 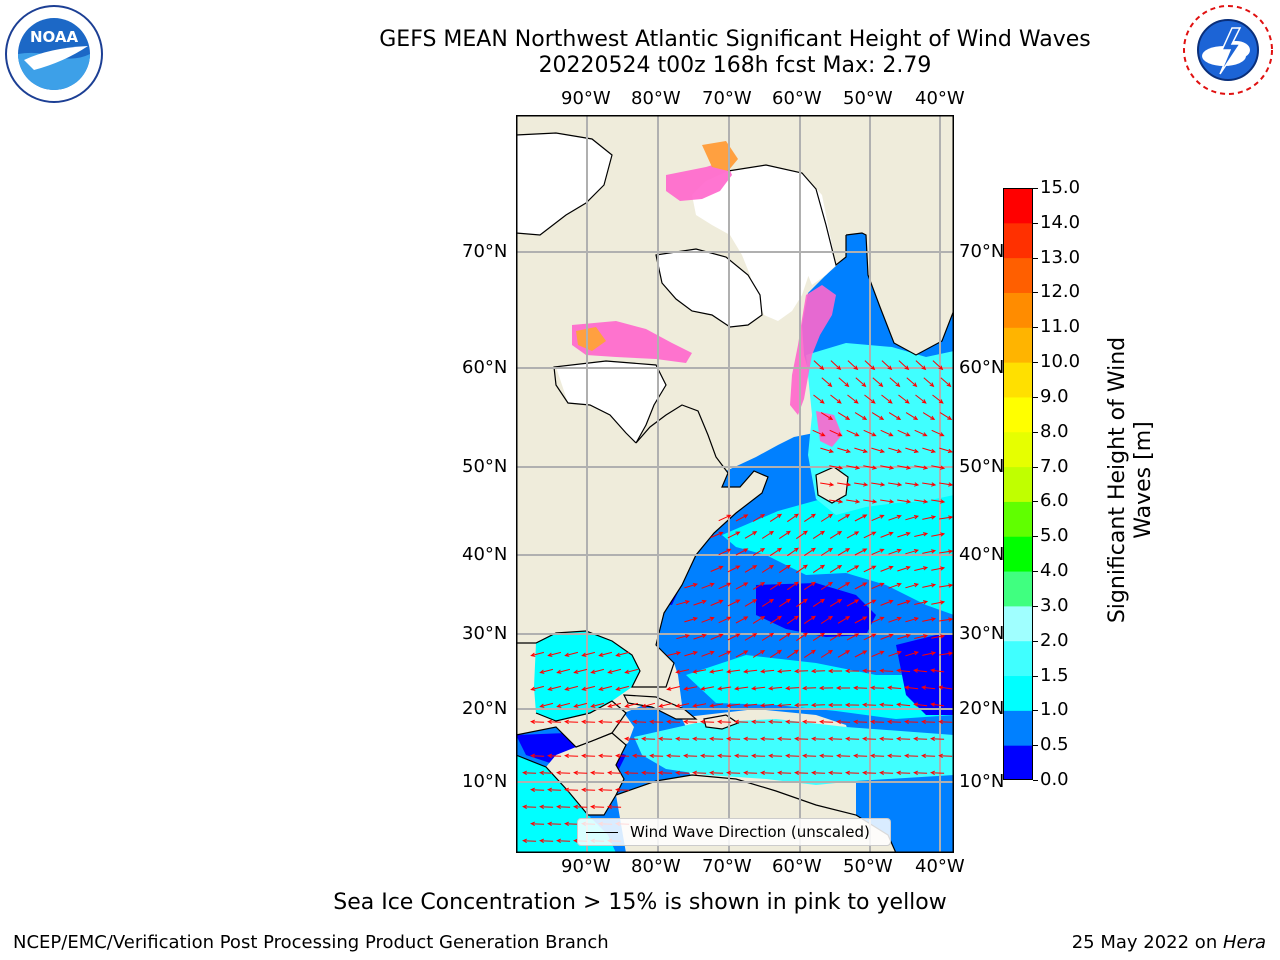 I want to click on colorbar-tick-label: 1.0, so click(x=1054, y=710).